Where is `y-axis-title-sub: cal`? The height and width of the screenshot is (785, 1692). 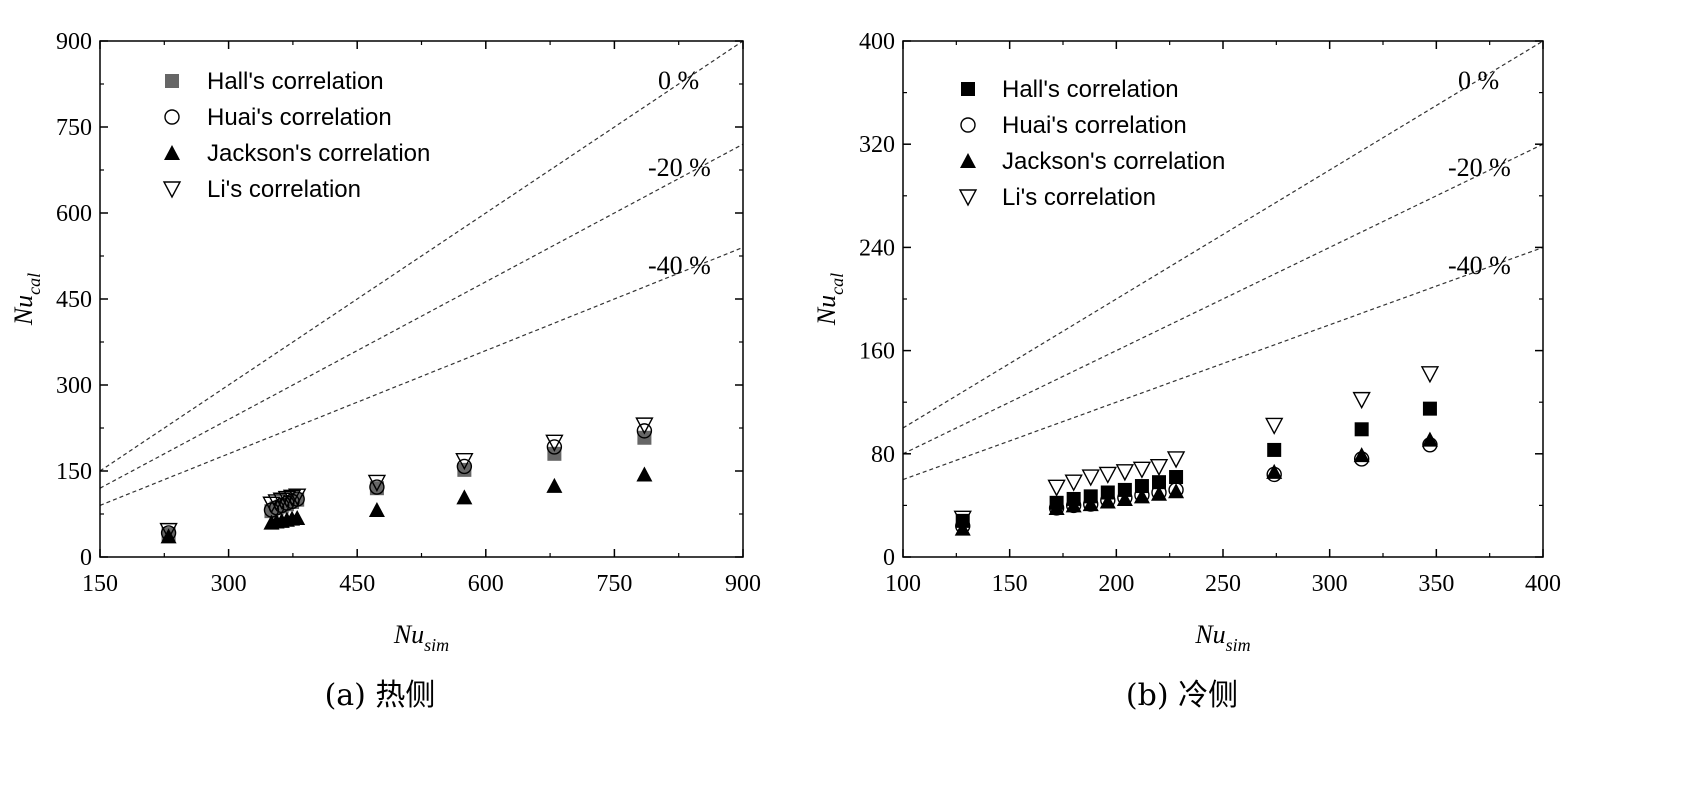
y-axis-title-sub: cal is located at coordinates (837, 284).